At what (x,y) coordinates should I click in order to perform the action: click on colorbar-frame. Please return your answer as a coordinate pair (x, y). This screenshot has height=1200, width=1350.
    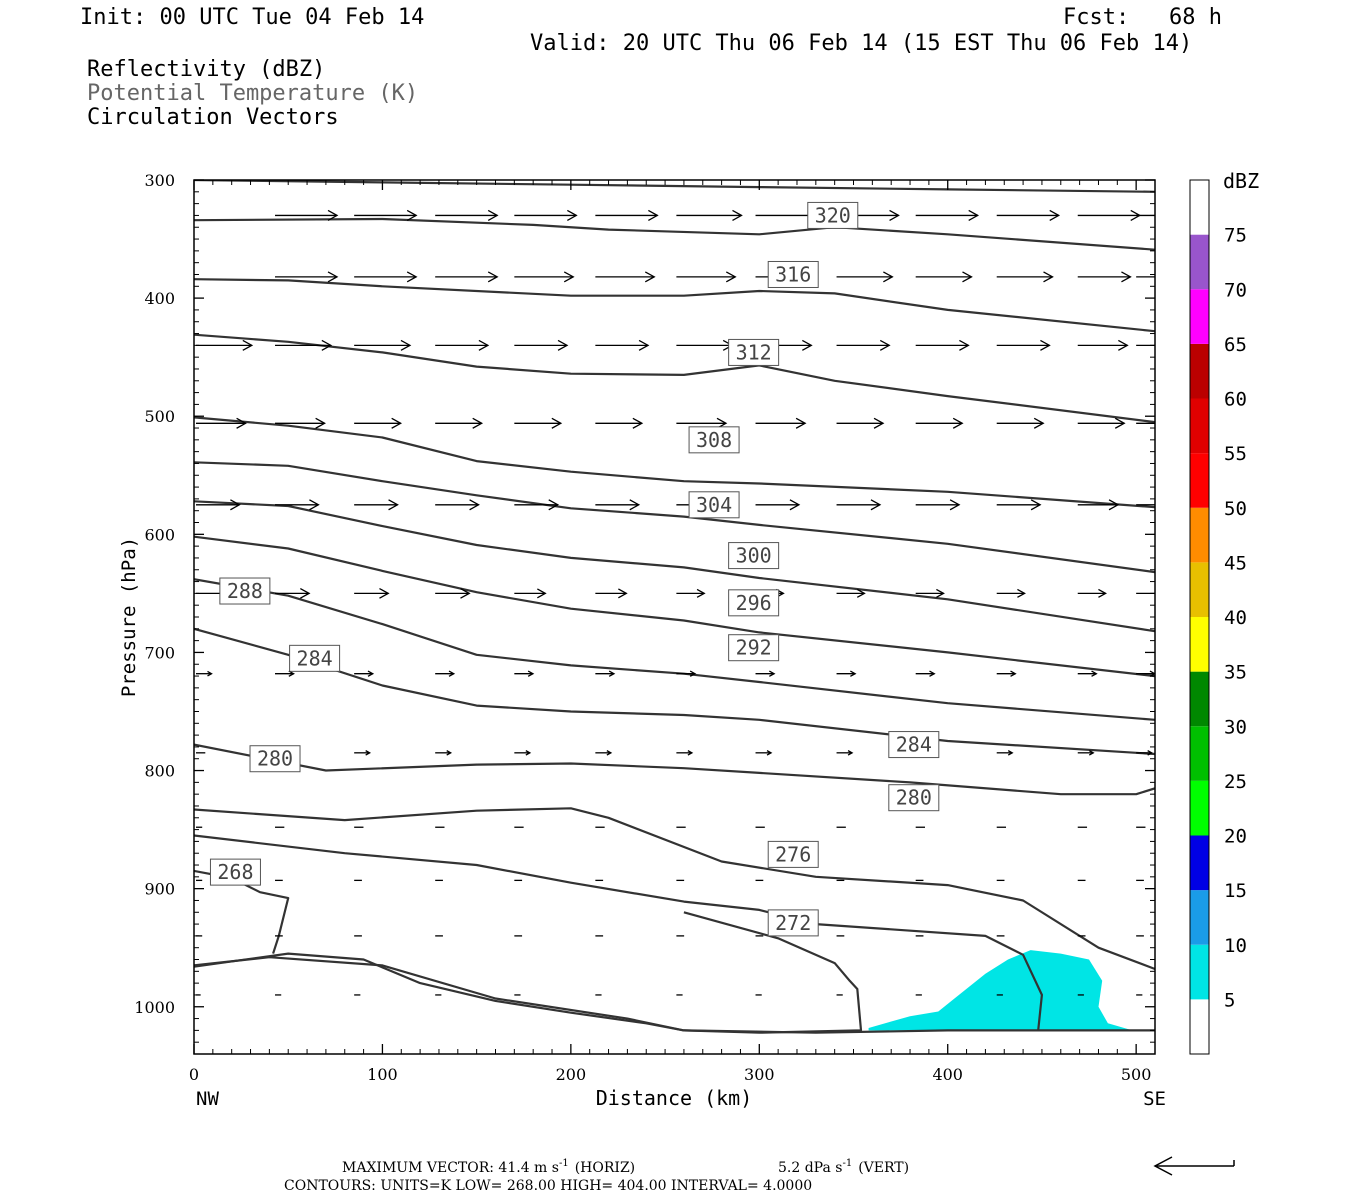
    Looking at the image, I should click on (1199, 617).